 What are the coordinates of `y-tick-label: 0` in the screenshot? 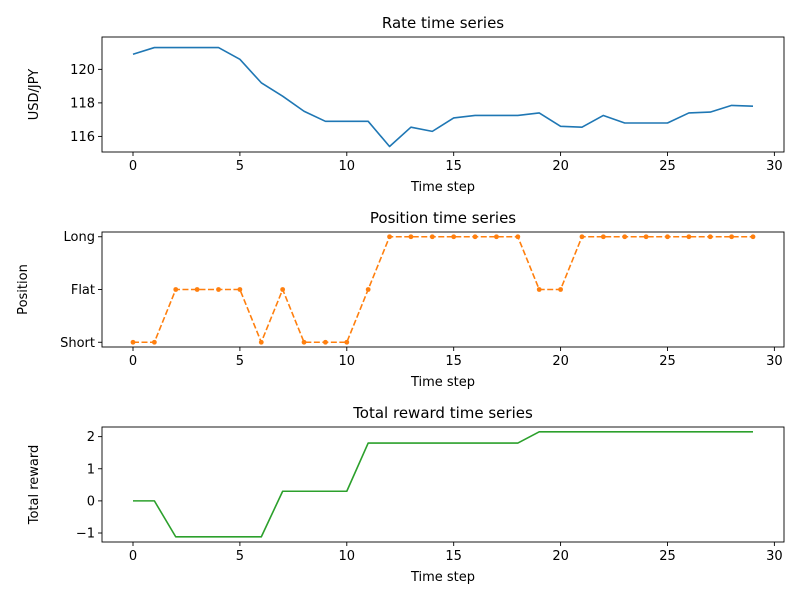 It's located at (91, 501).